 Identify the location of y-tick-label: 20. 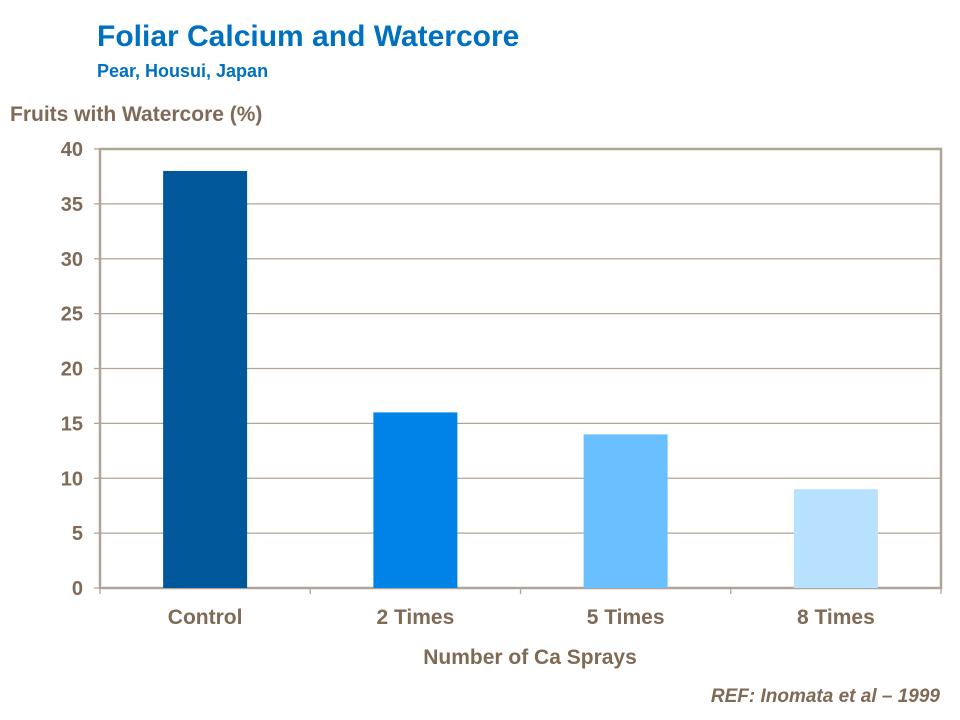
(72, 370).